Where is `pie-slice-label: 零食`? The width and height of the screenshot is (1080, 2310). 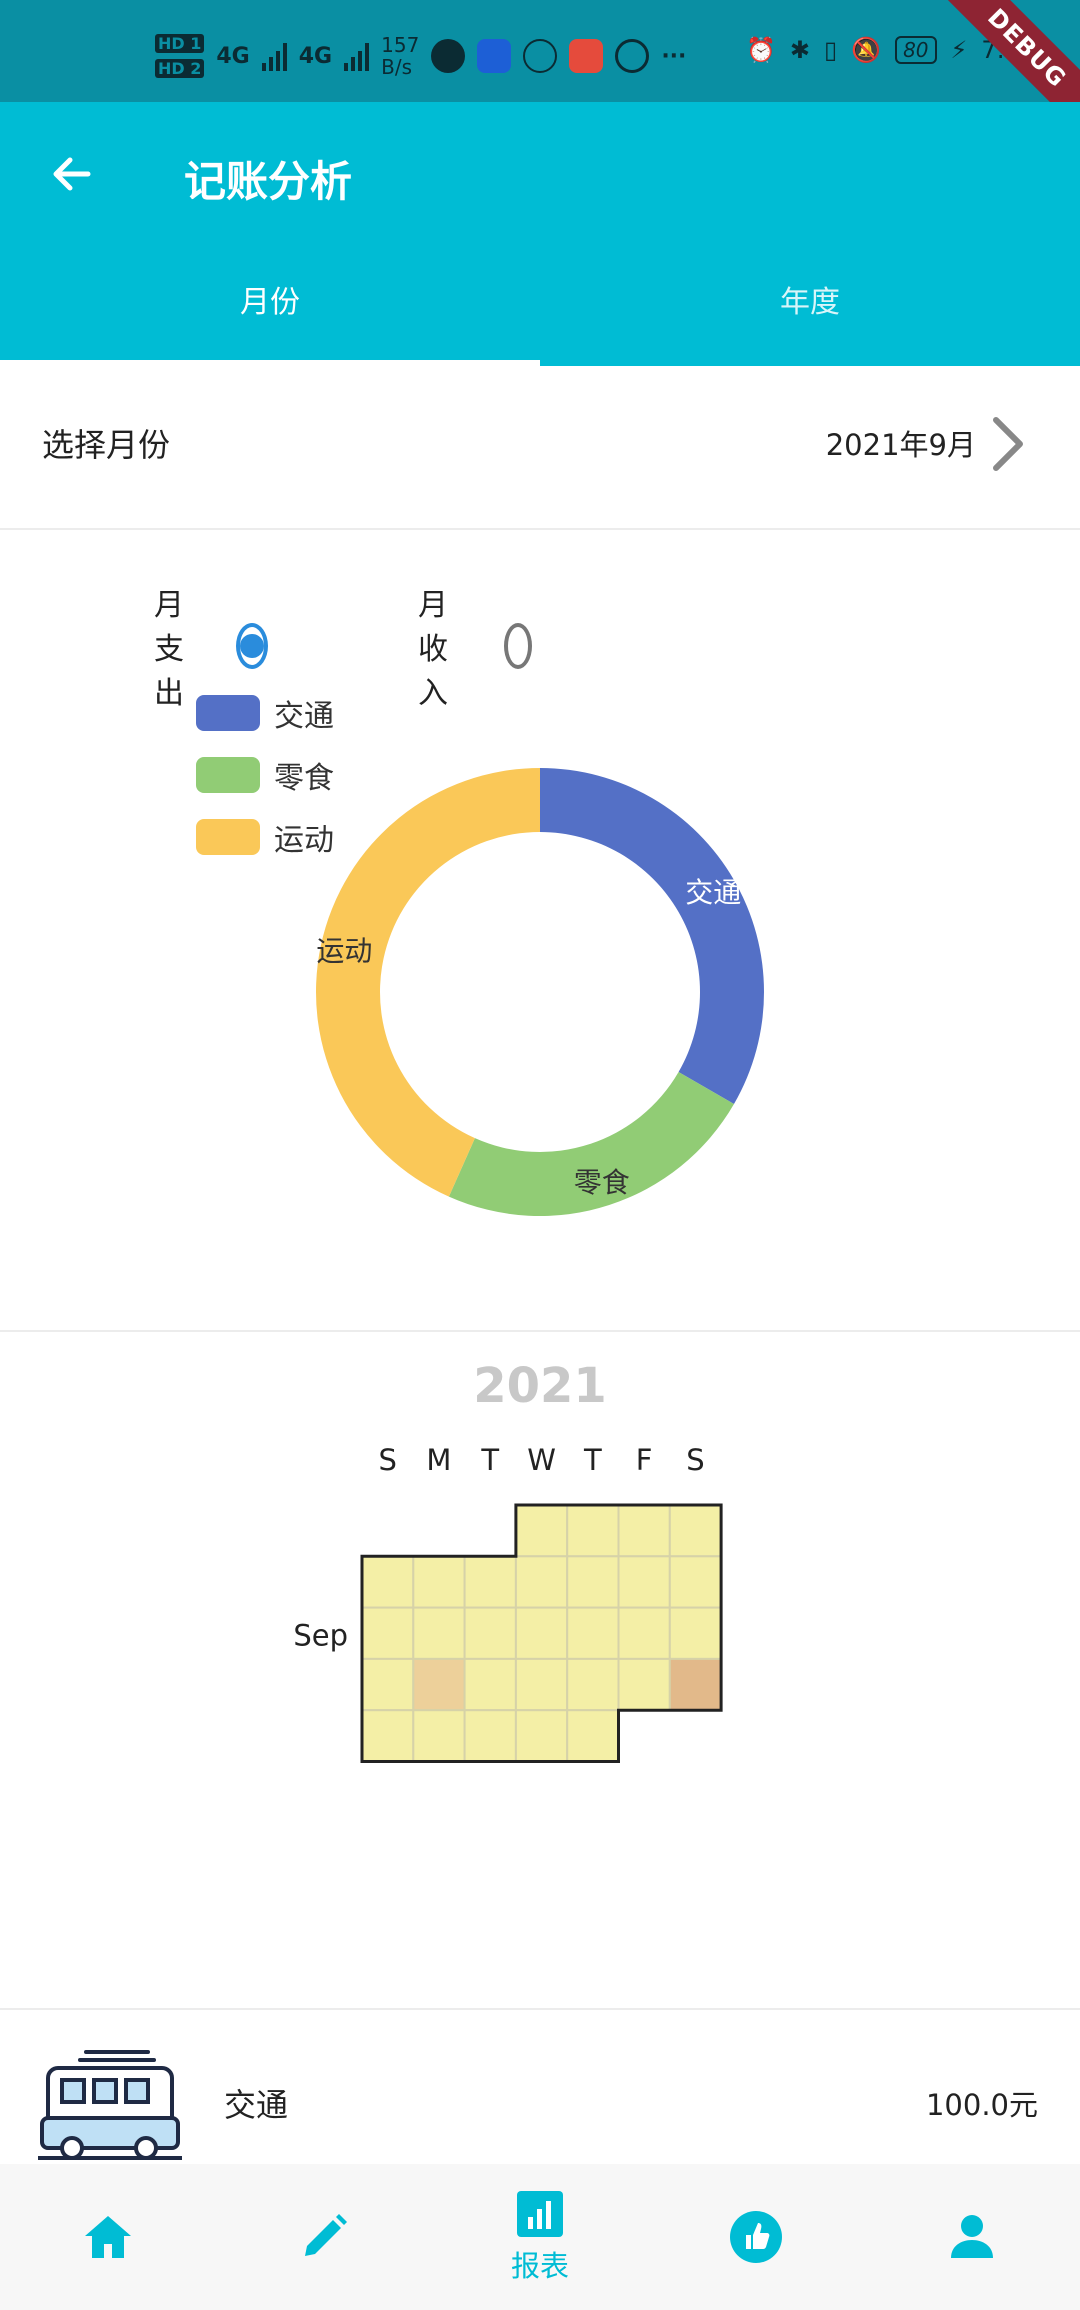 pie-slice-label: 零食 is located at coordinates (602, 1182).